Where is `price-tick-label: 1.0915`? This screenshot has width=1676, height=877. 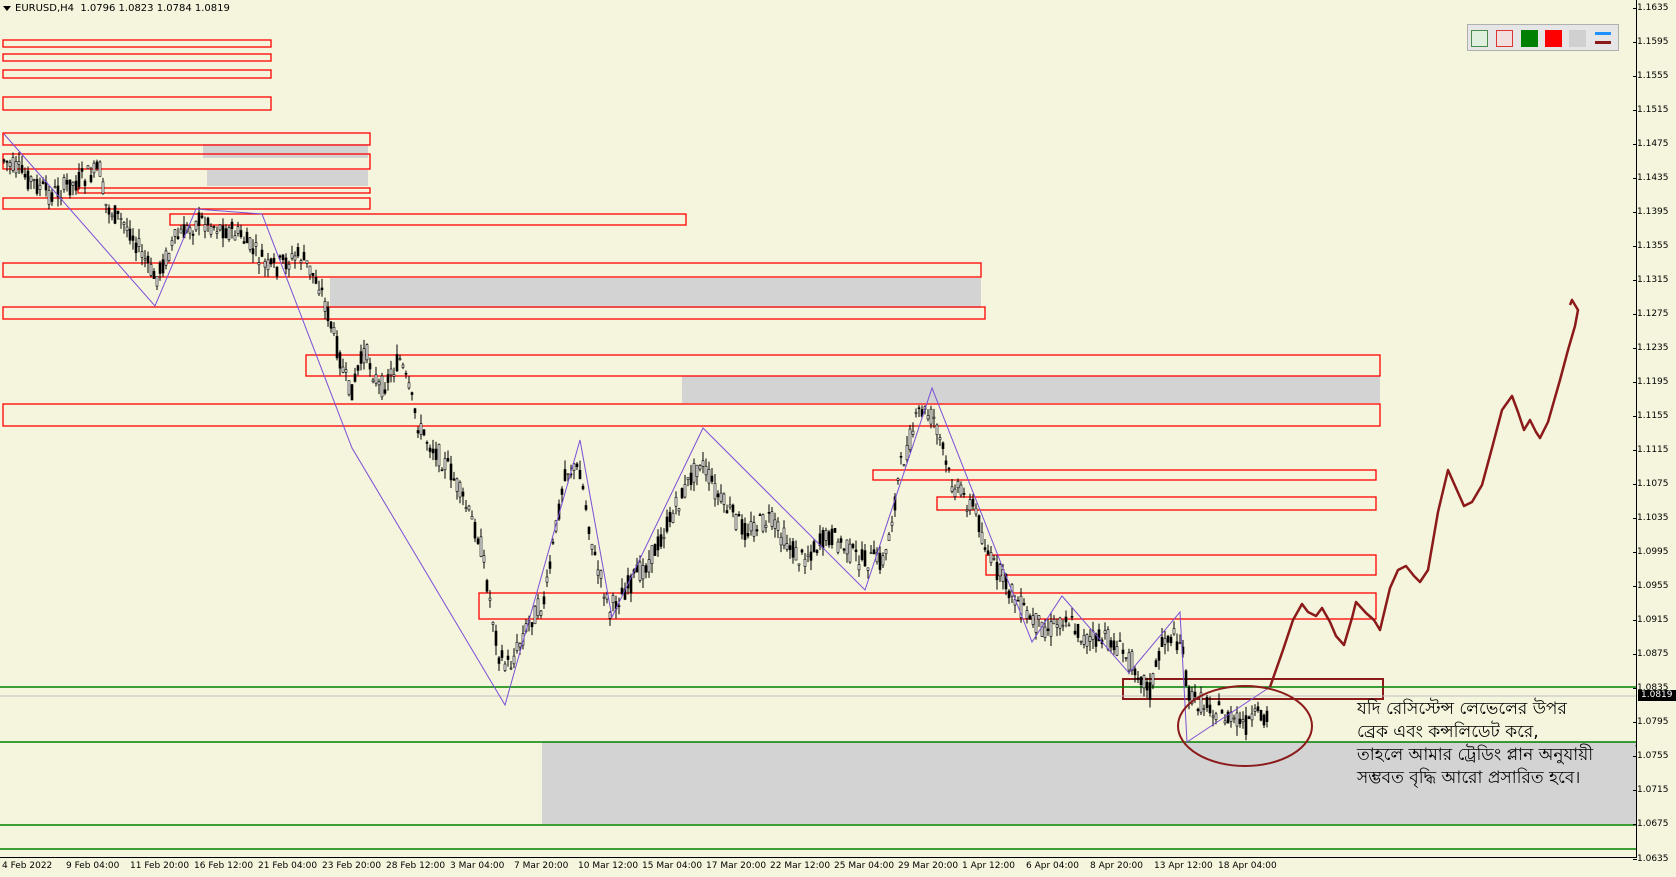
price-tick-label: 1.0915 is located at coordinates (1651, 620).